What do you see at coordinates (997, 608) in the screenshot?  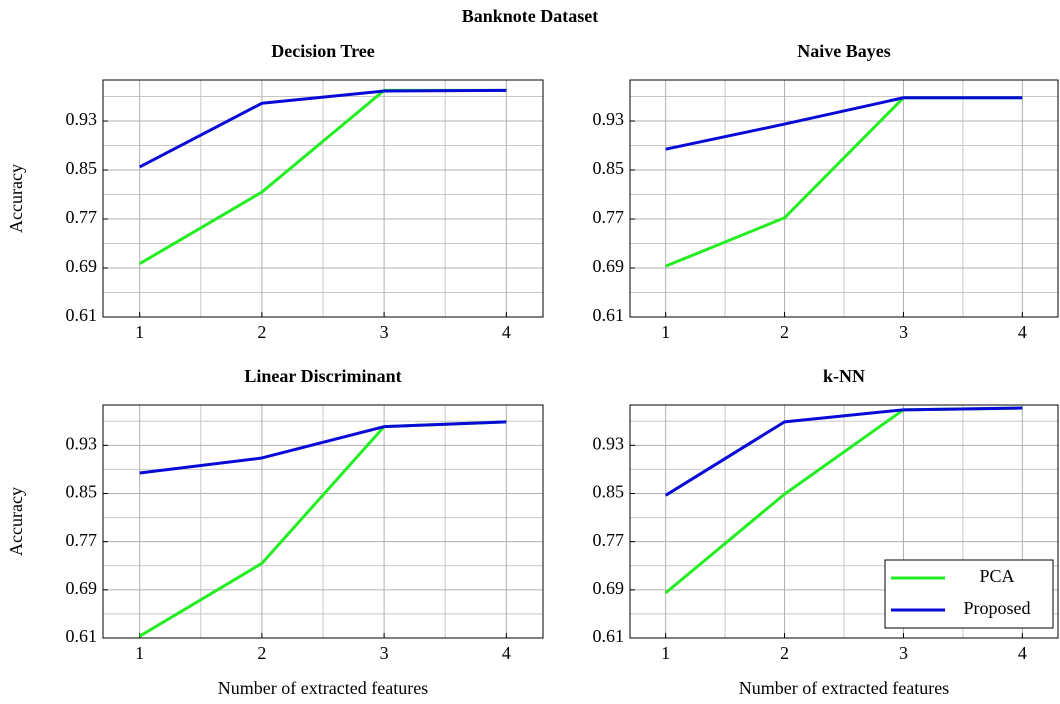 I see `legend-label: Proposed` at bounding box center [997, 608].